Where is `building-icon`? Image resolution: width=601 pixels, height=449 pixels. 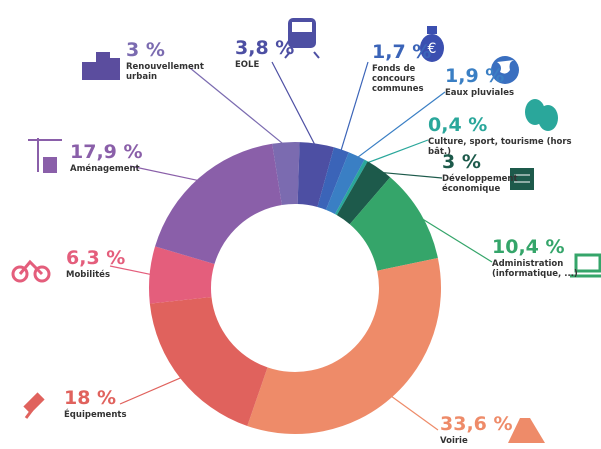 building-icon is located at coordinates (101, 66).